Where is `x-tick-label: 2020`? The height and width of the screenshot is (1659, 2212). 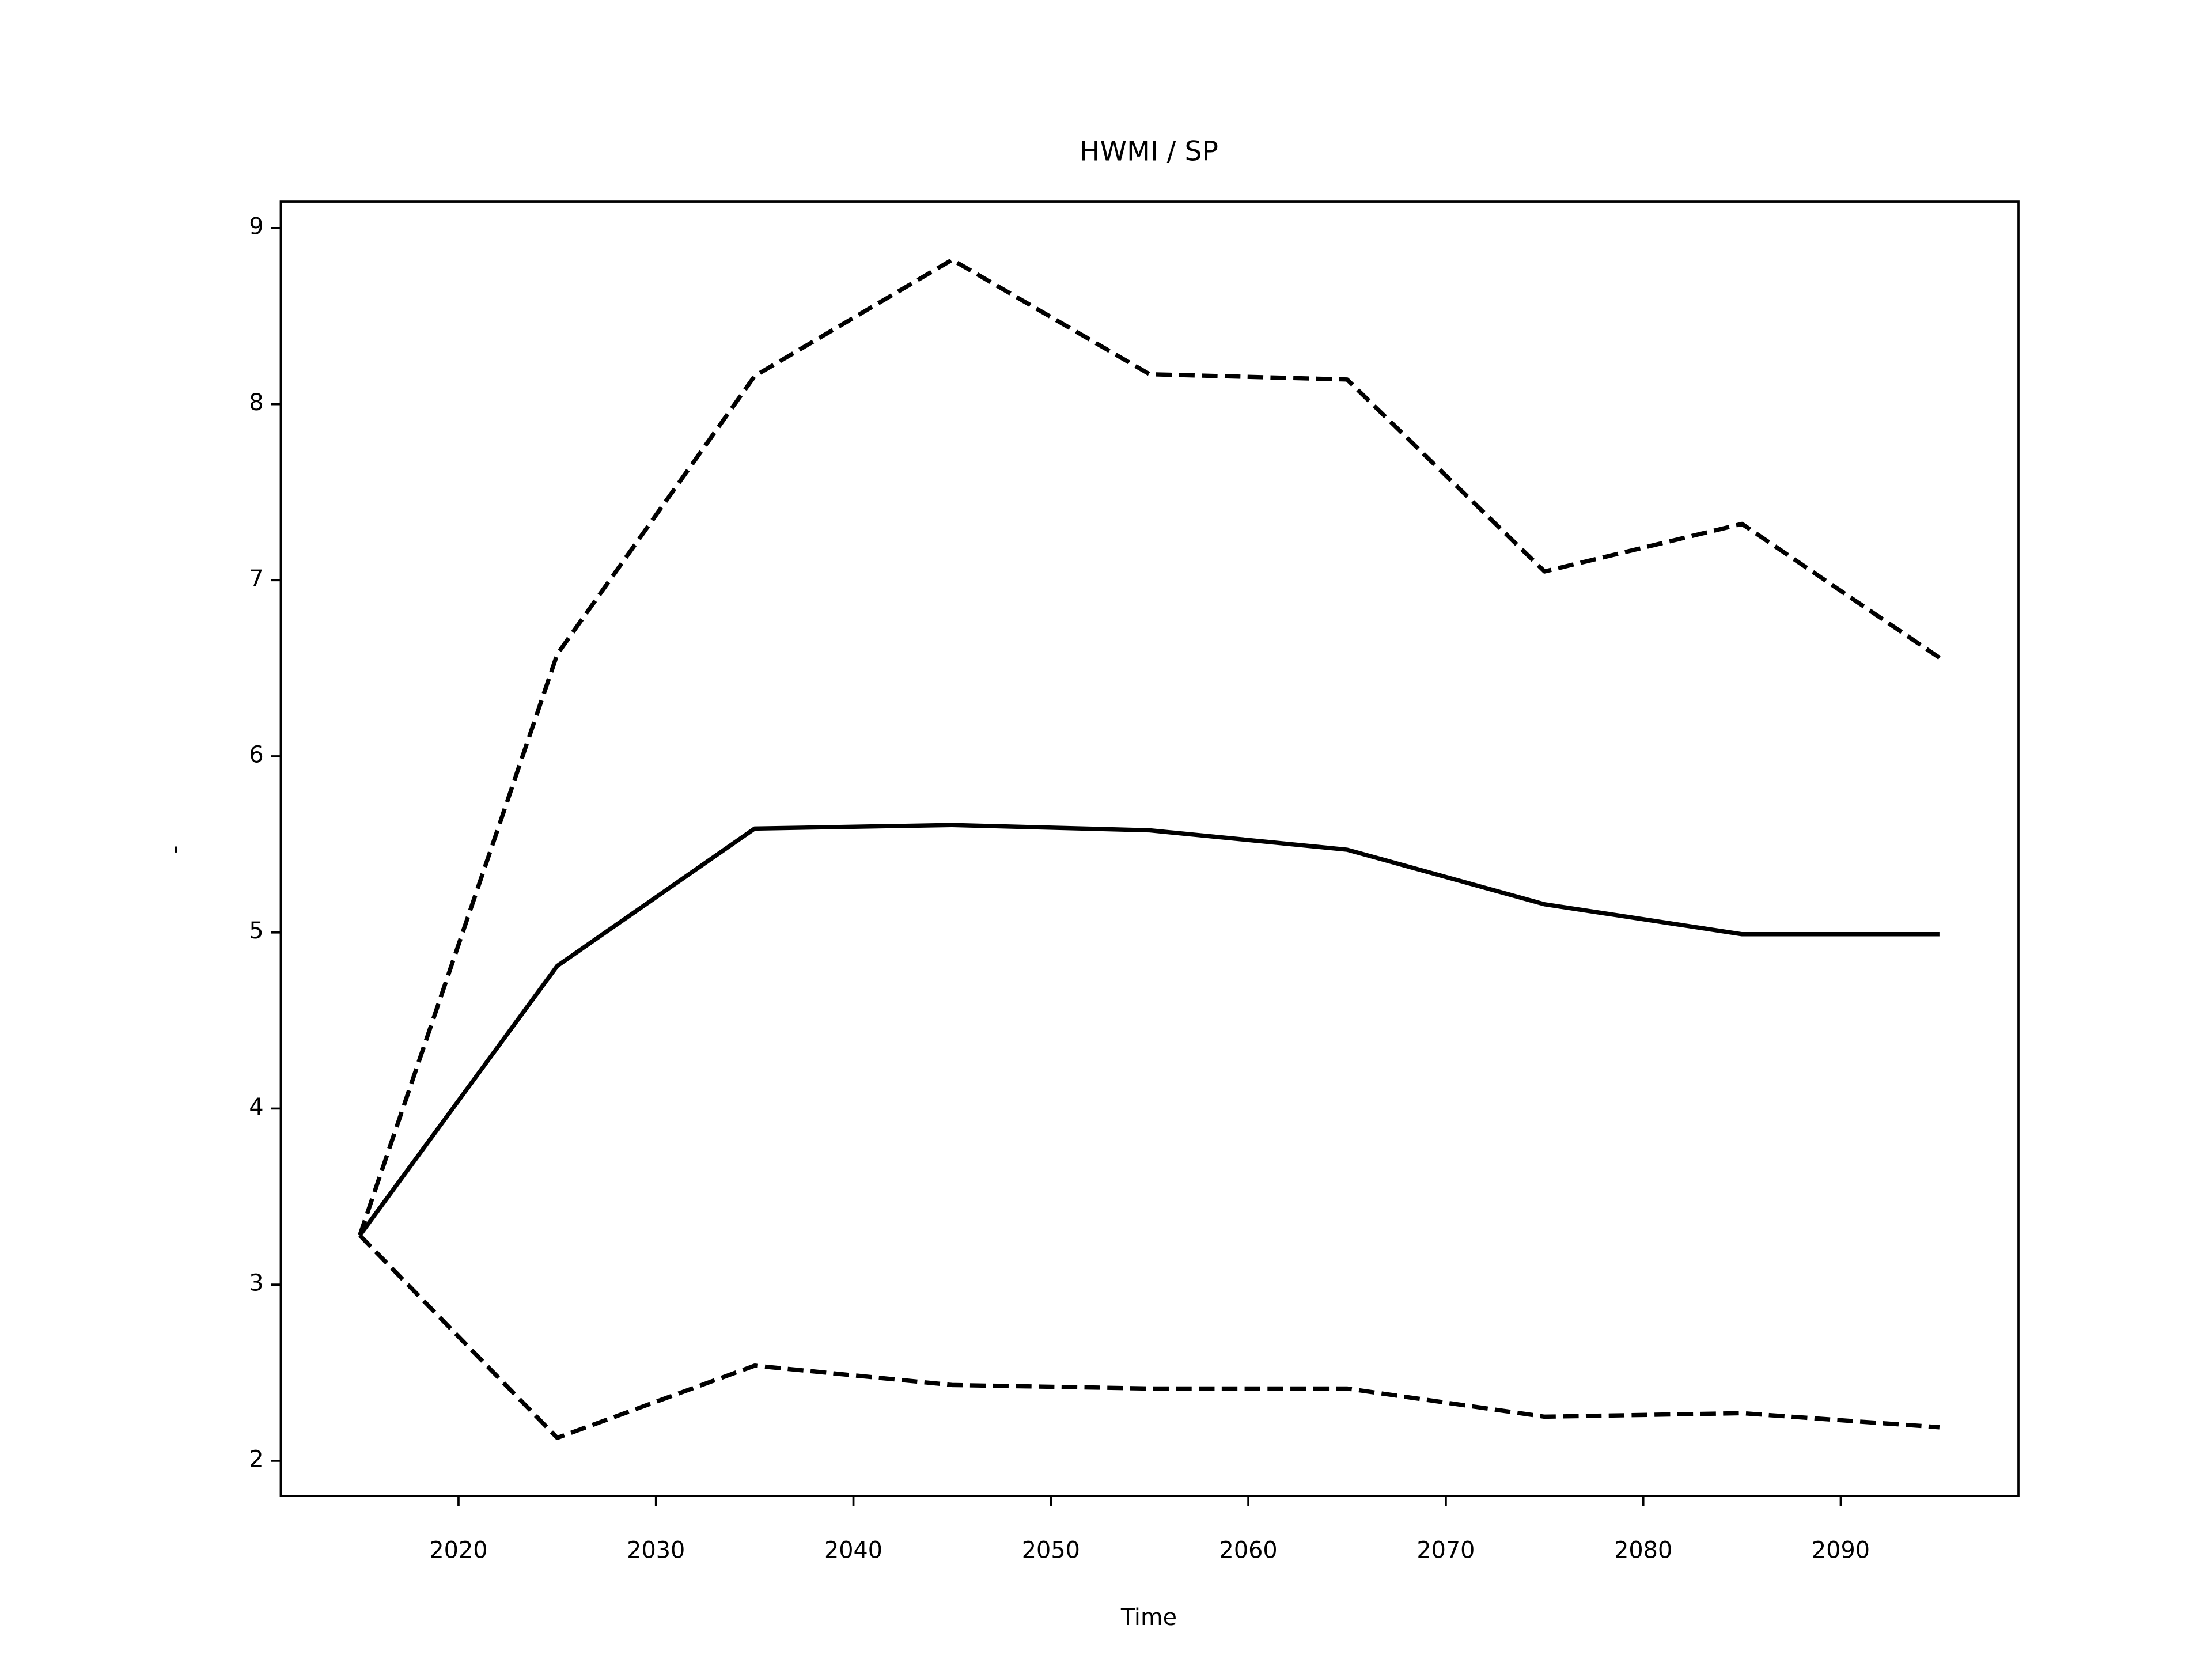
x-tick-label: 2020 is located at coordinates (458, 1550).